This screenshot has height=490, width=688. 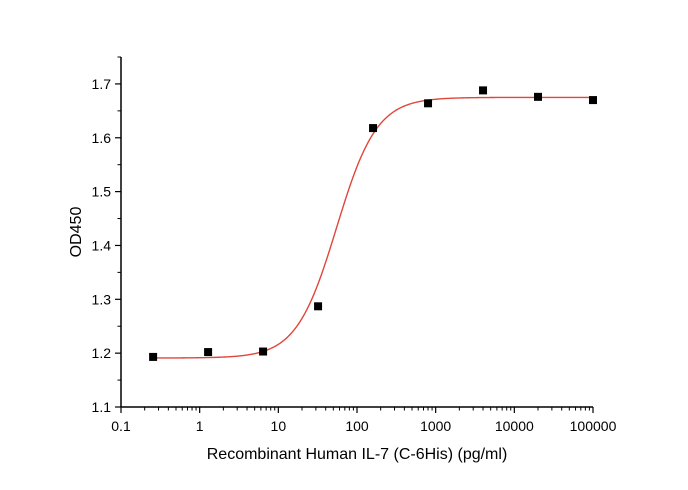 I want to click on y-axis-title: OD450, so click(x=76, y=232).